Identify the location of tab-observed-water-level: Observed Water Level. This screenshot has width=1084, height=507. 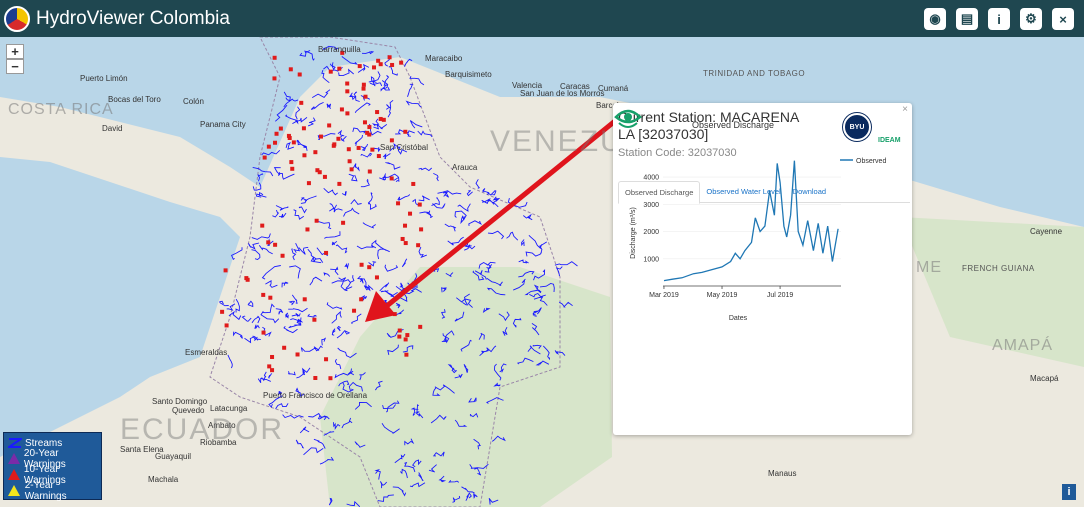
(743, 191).